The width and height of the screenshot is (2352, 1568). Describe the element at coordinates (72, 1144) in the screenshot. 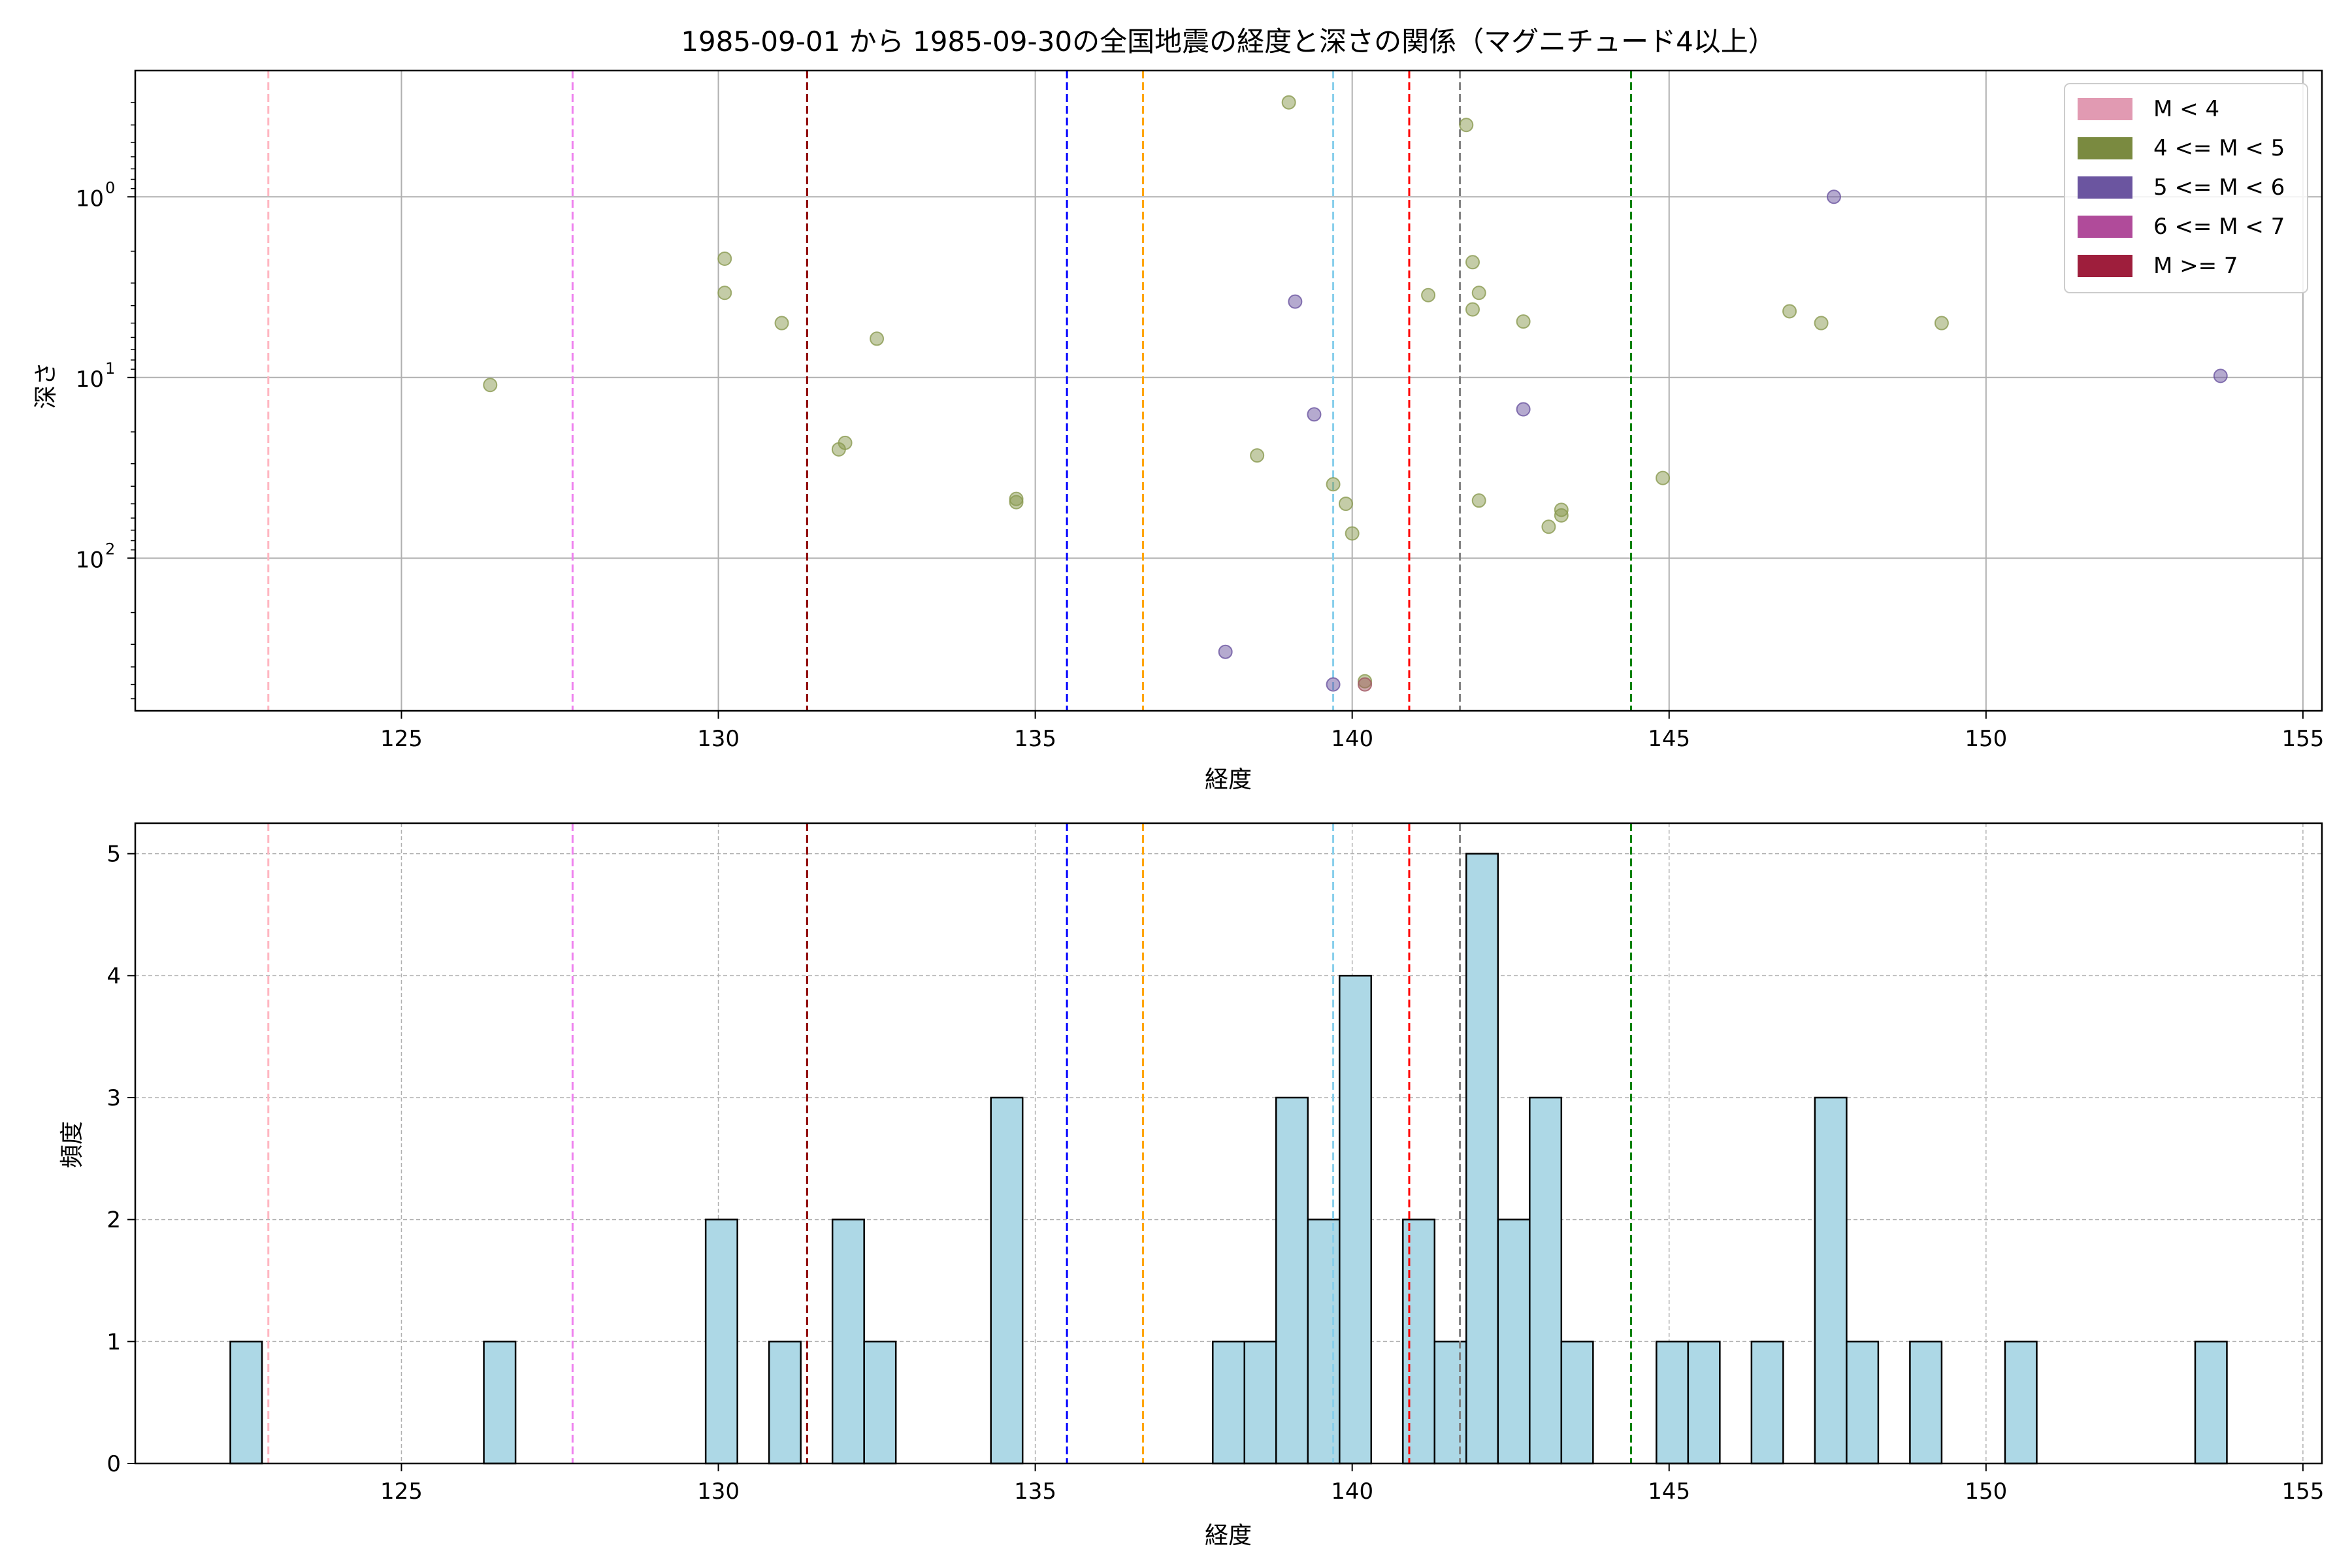

I see `histogram-y-axis-label: 頻度` at that location.